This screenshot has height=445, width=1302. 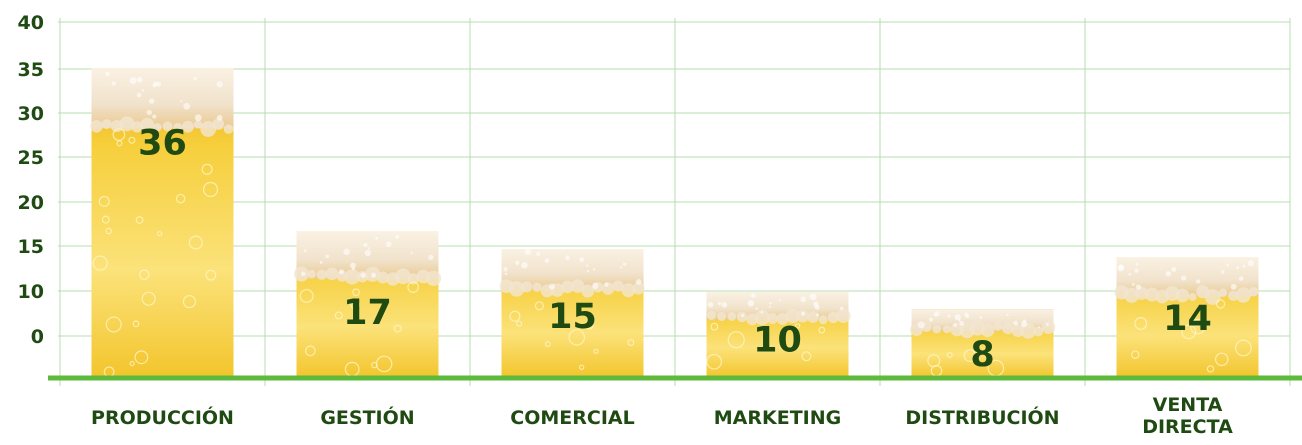 What do you see at coordinates (572, 418) in the screenshot?
I see `x-tick-label: COMERCIAL` at bounding box center [572, 418].